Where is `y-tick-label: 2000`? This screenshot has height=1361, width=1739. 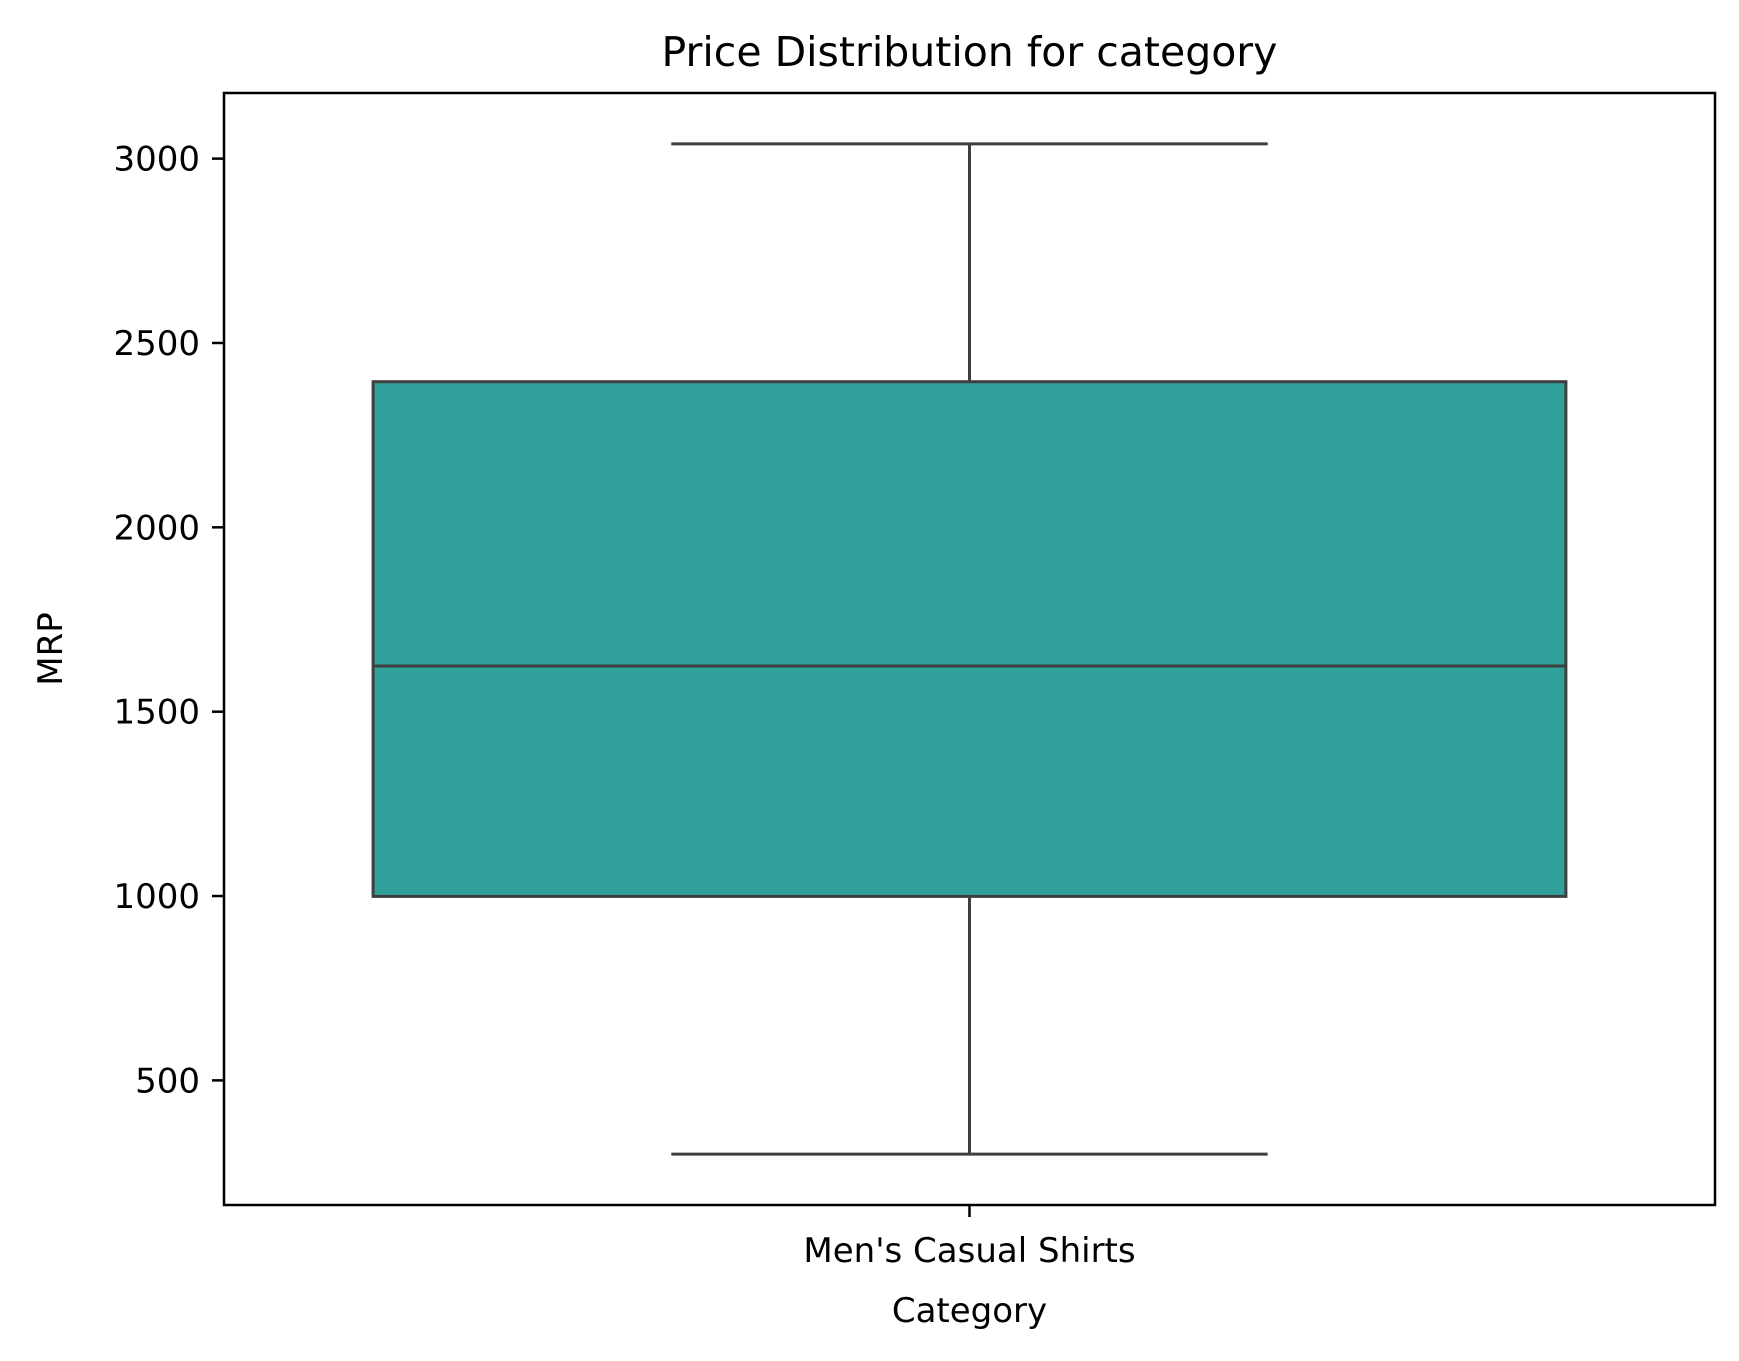 y-tick-label: 2000 is located at coordinates (156, 528).